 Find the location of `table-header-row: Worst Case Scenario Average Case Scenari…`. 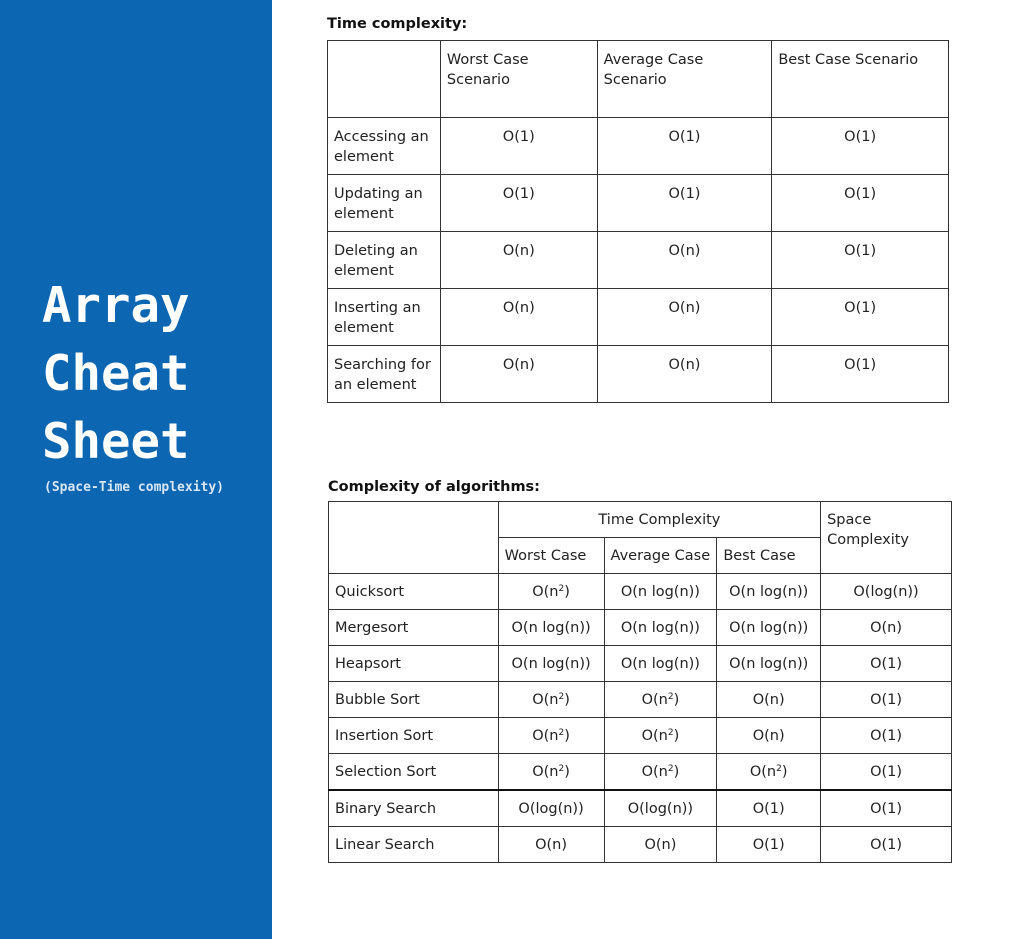

table-header-row: Worst Case Scenario Average Case Scenari… is located at coordinates (638, 79).